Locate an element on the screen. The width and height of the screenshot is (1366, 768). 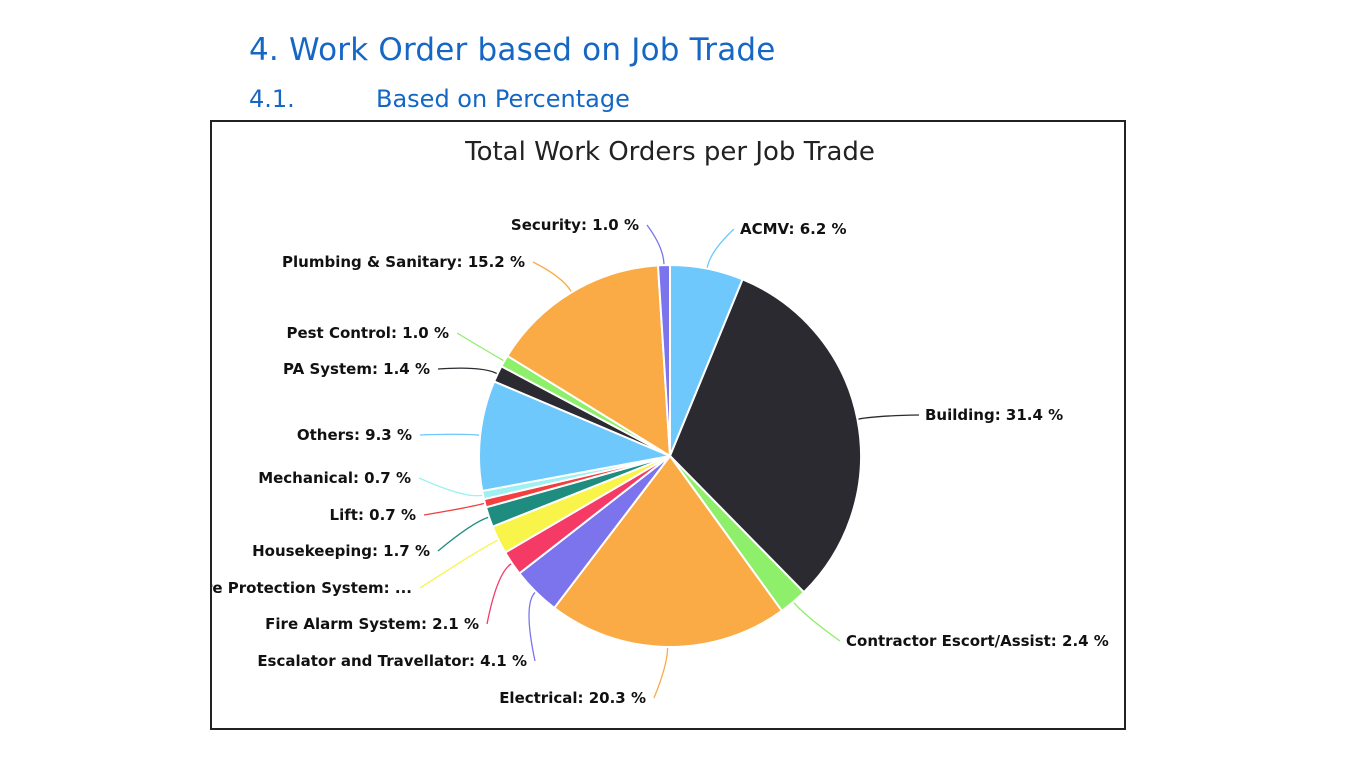
leader-line-security is located at coordinates (655, 244).